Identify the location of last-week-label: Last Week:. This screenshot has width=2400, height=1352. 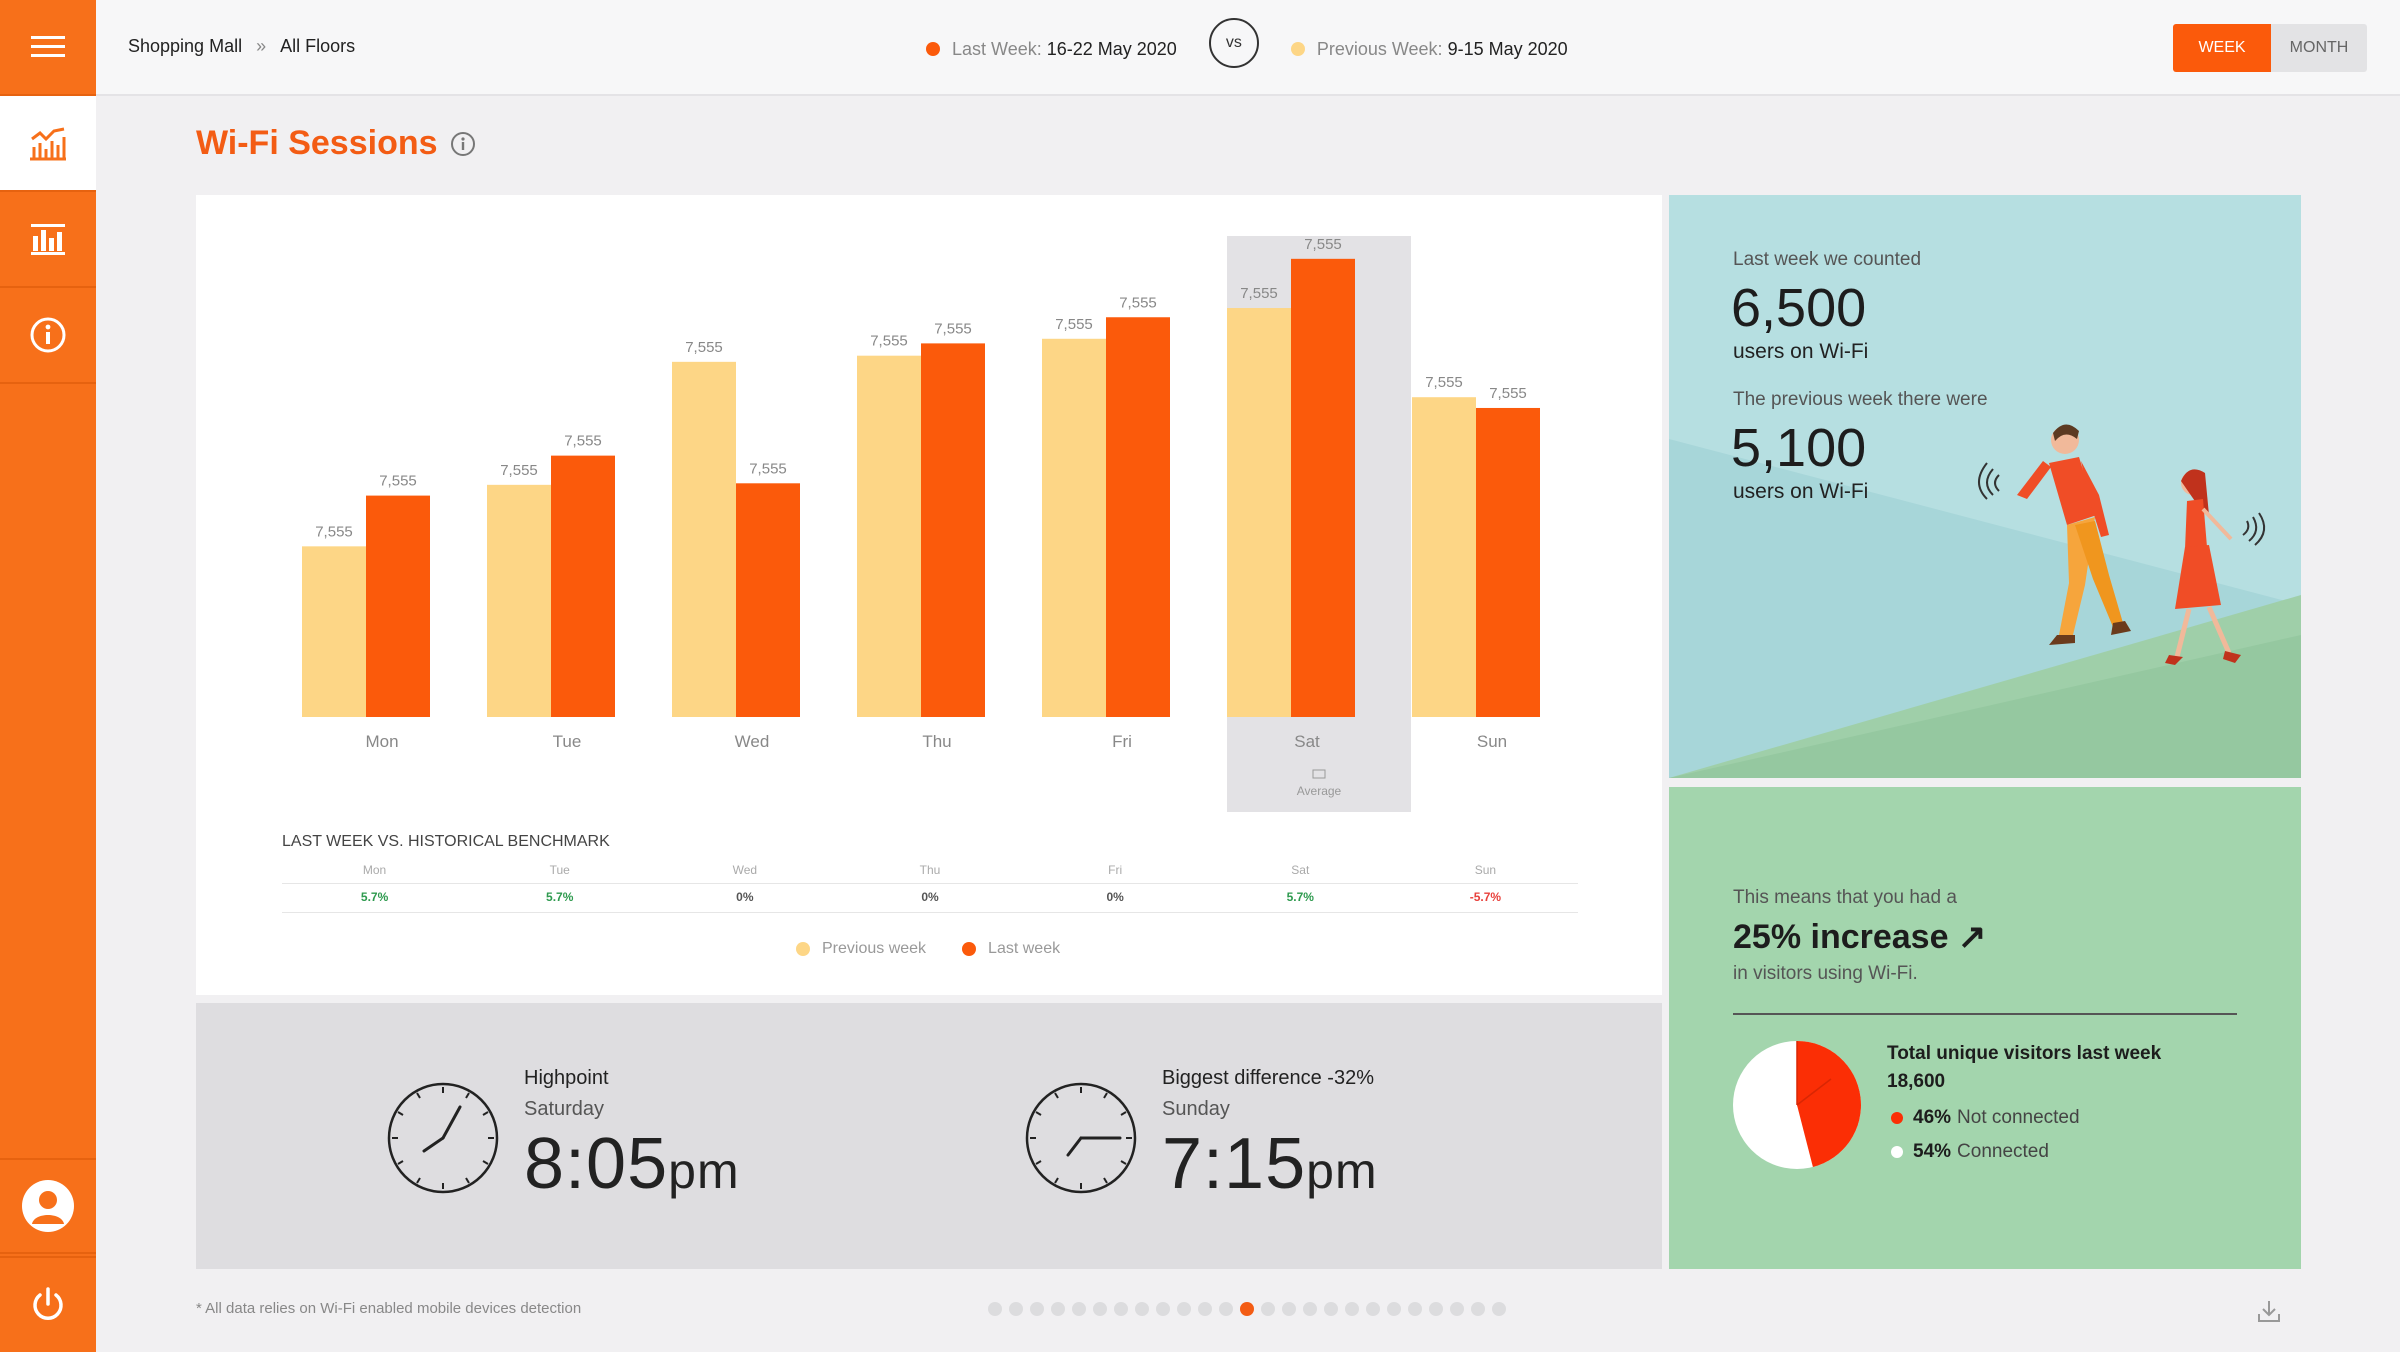
(997, 48).